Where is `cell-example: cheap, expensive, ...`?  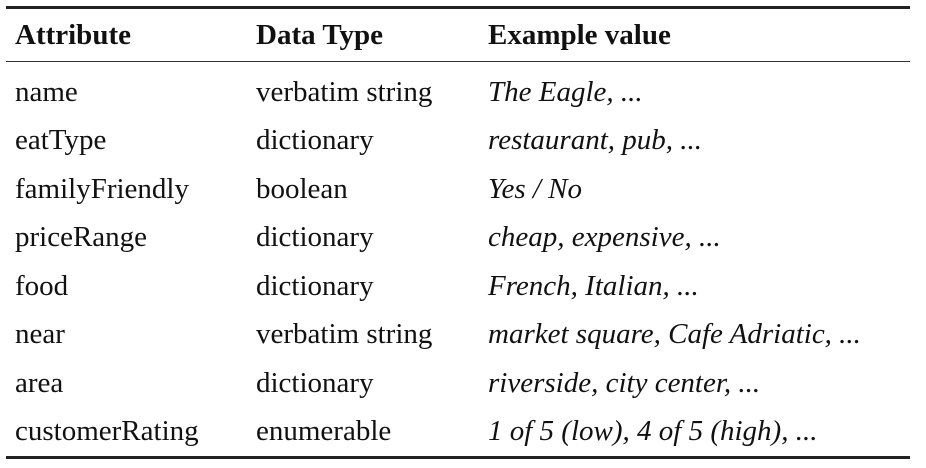
cell-example: cheap, expensive, ... is located at coordinates (604, 237).